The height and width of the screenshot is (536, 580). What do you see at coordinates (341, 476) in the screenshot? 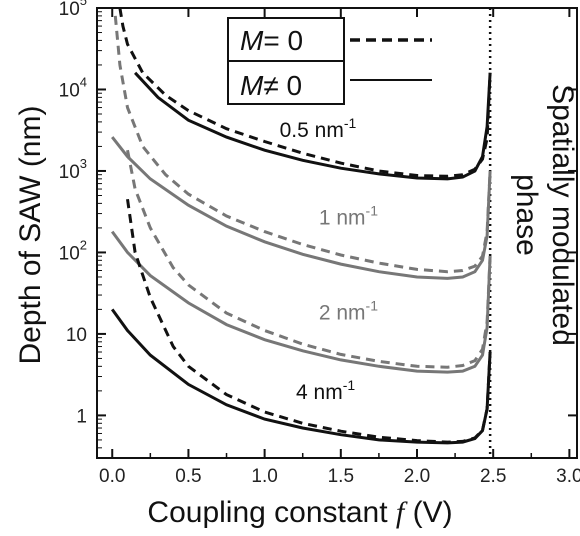
I see `x-tick-label: 1.5` at bounding box center [341, 476].